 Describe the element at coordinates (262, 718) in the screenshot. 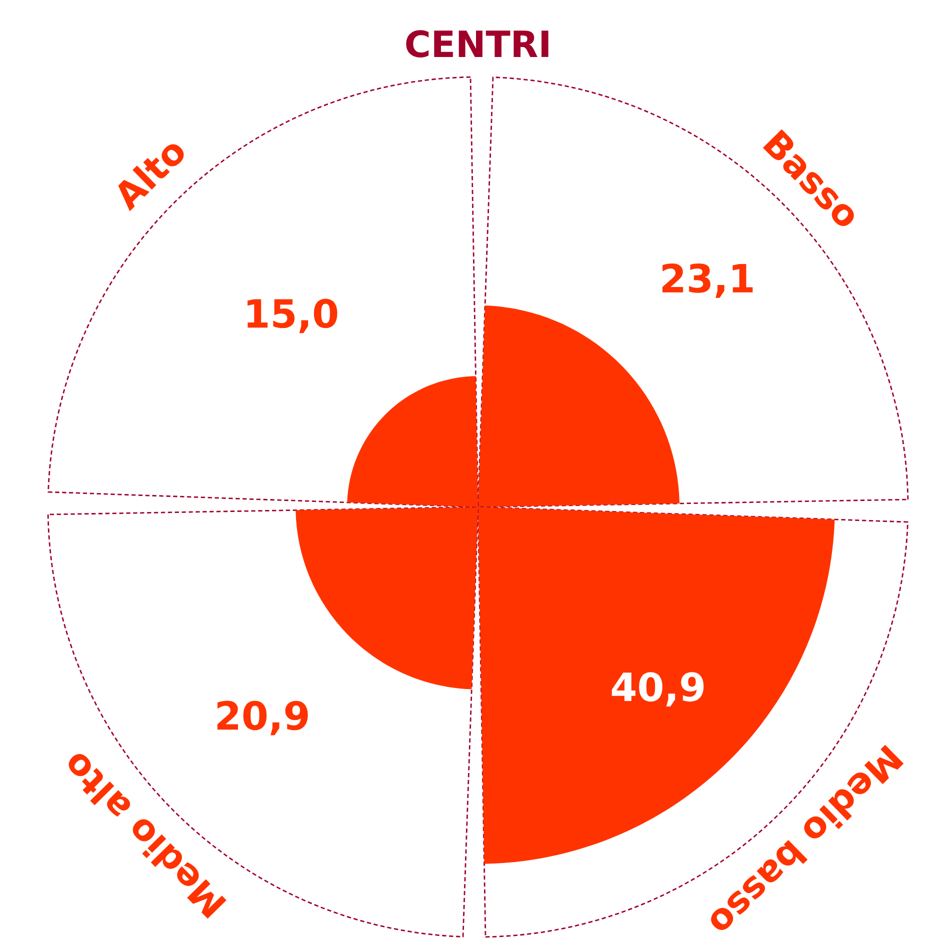

I see `data-label: 20,9` at that location.